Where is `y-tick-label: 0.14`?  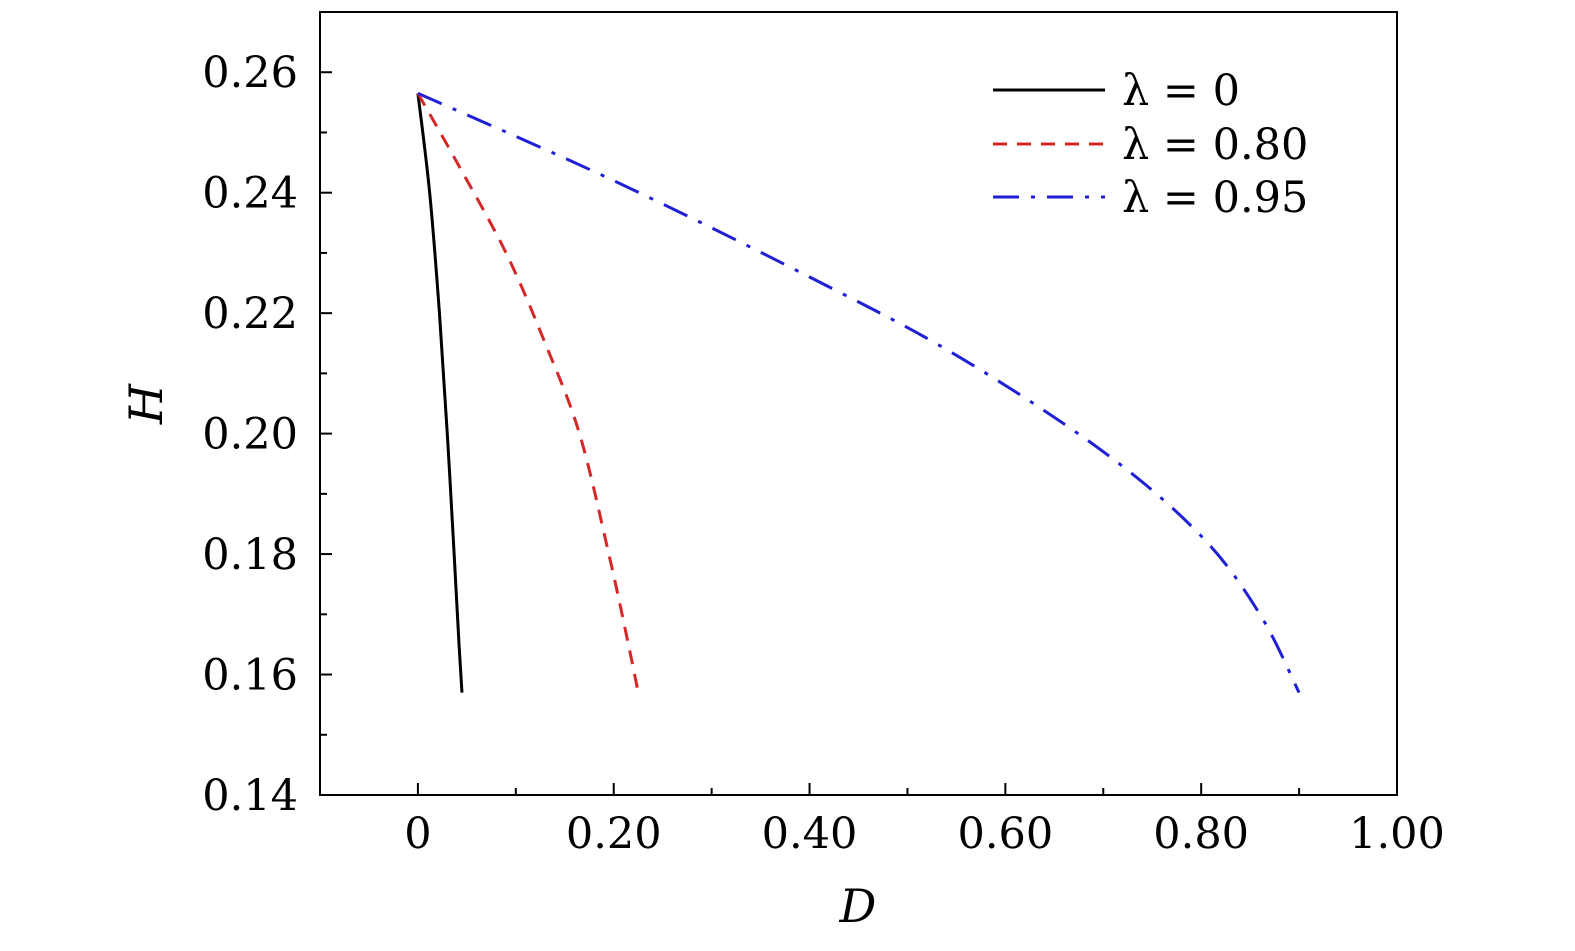 y-tick-label: 0.14 is located at coordinates (250, 796).